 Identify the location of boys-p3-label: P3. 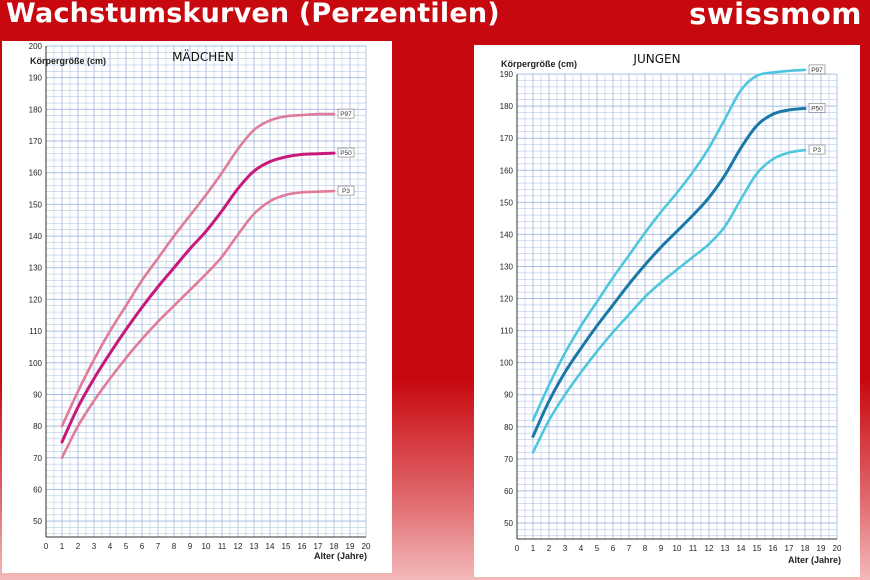
(817, 150).